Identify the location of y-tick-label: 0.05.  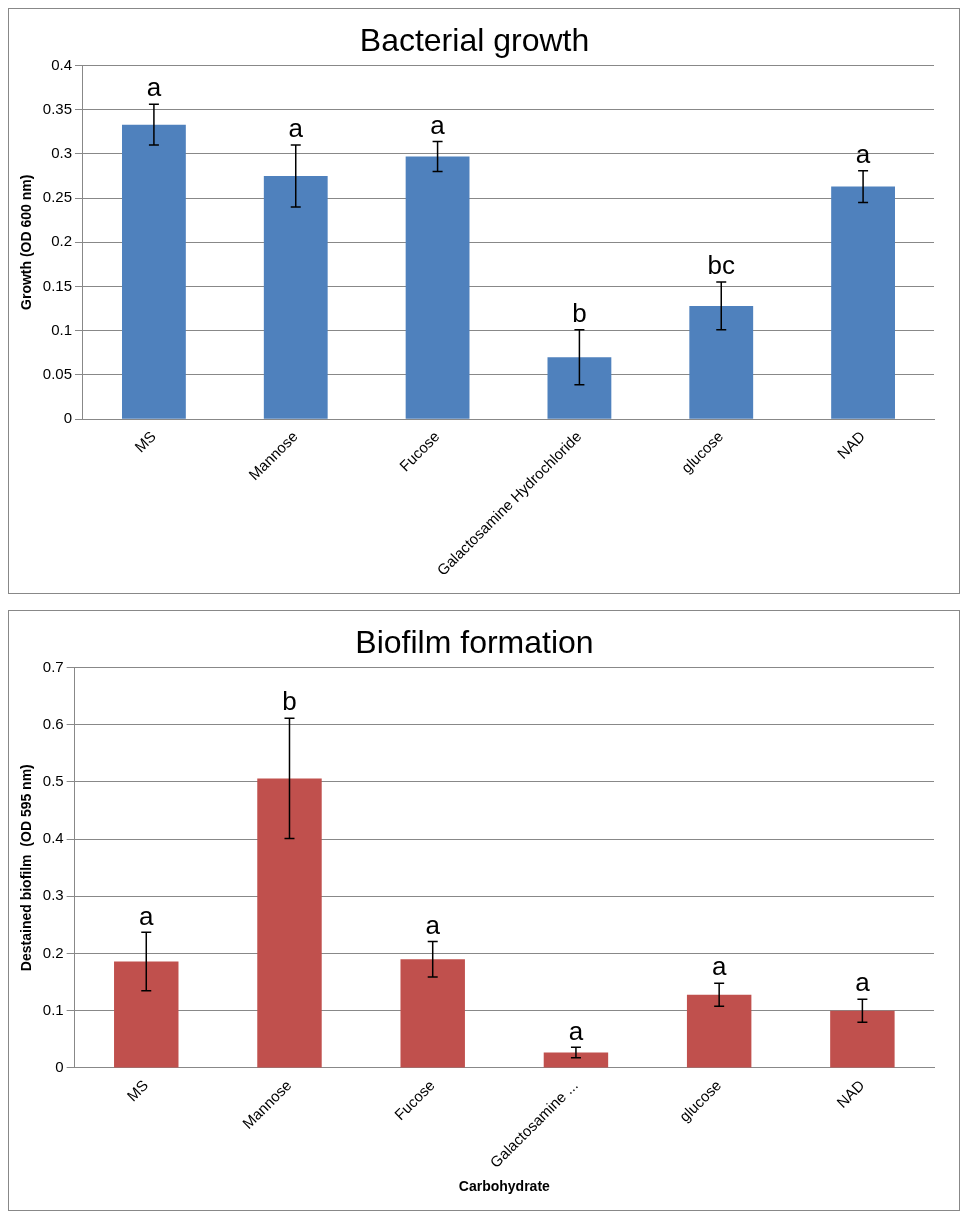
(57, 374).